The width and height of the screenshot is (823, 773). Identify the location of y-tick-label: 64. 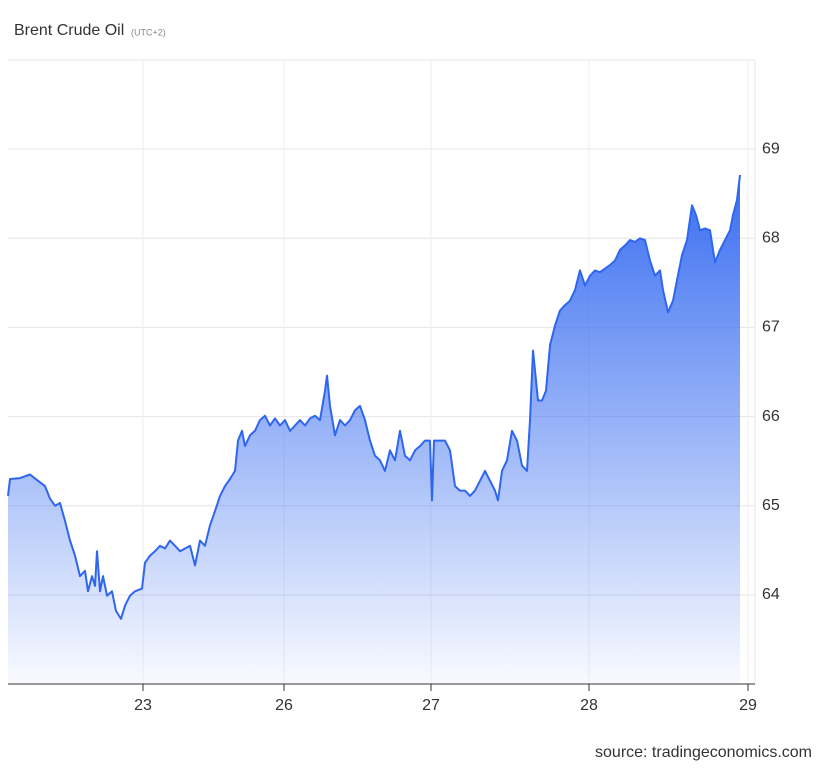
(771, 594).